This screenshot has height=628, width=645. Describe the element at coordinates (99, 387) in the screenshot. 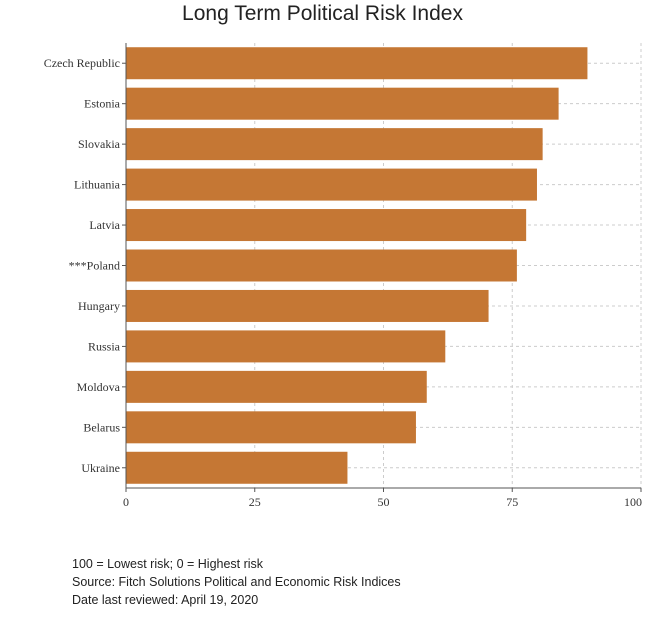

I see `category-label-8: Moldova` at that location.